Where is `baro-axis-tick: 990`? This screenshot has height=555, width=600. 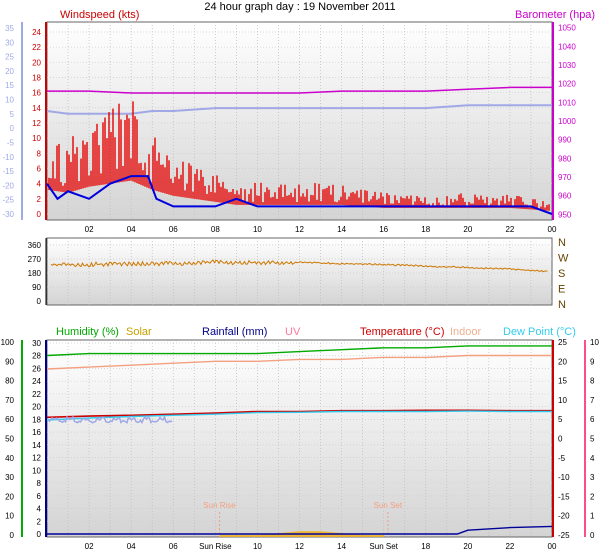
baro-axis-tick: 990 is located at coordinates (565, 140).